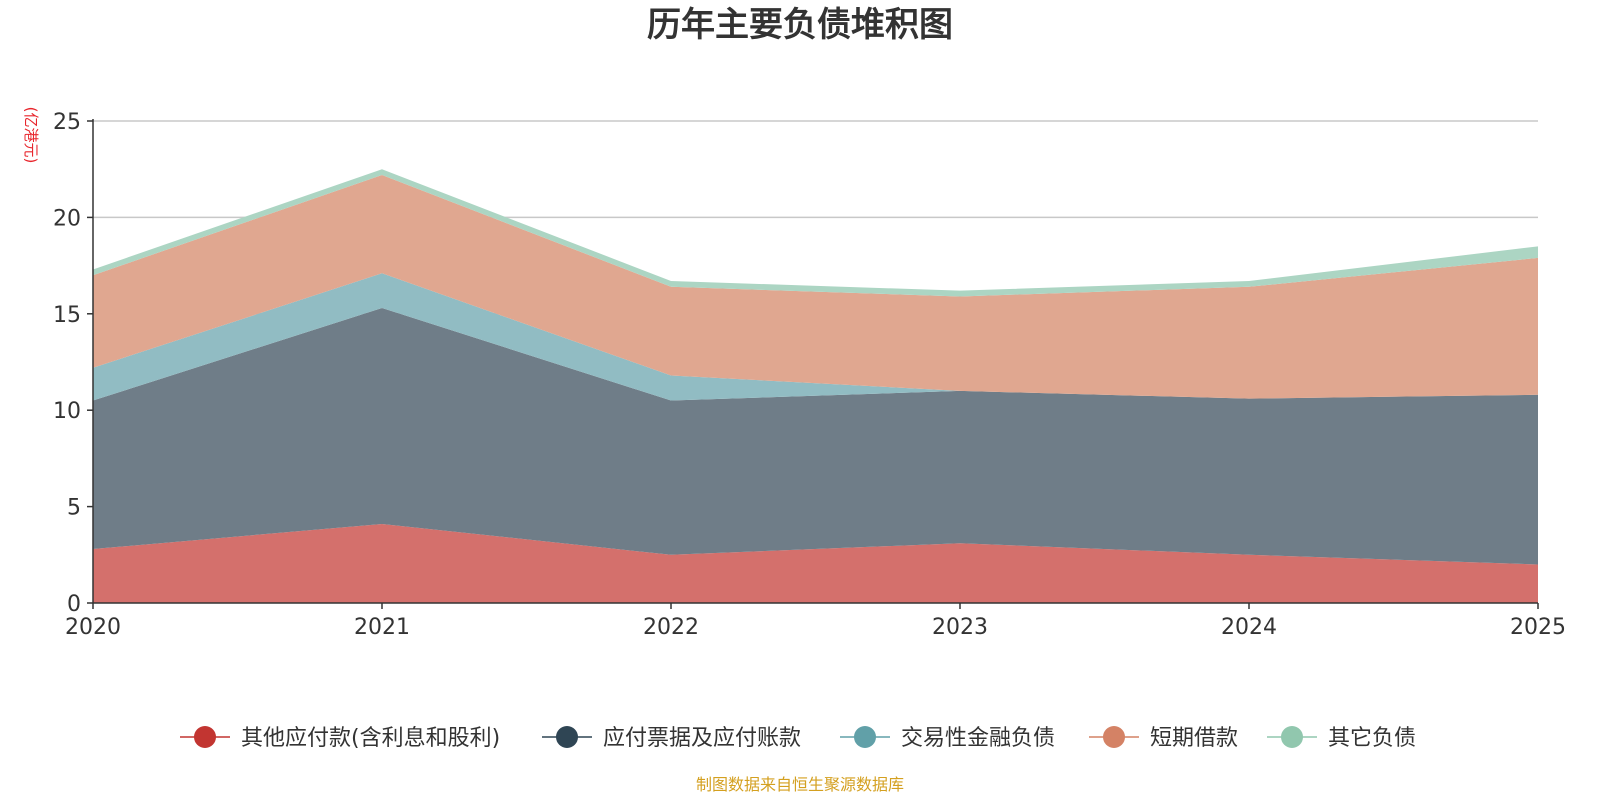  I want to click on legend-label: 交易性金融负债, so click(978, 738).